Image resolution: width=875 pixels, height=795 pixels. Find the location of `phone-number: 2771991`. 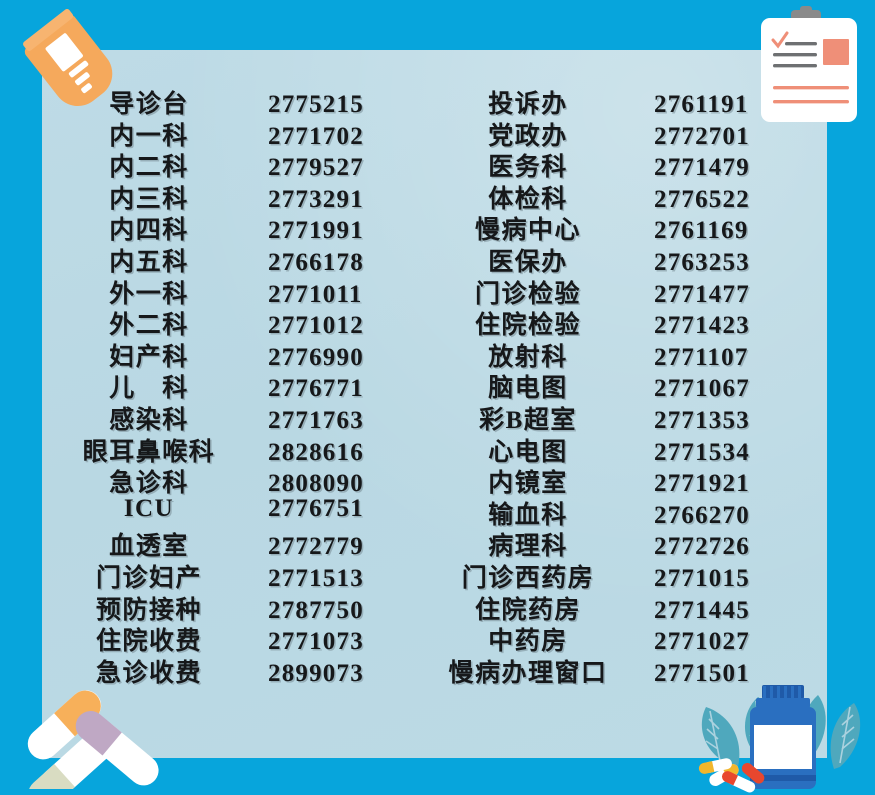

phone-number: 2771991 is located at coordinates (316, 231).